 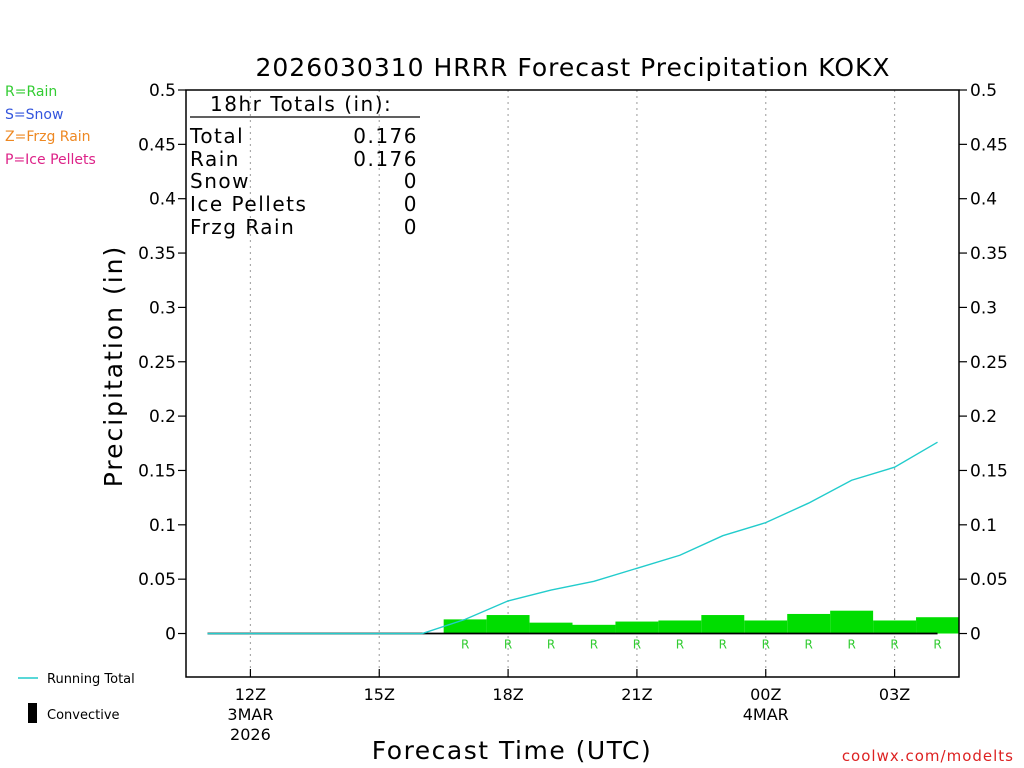 I want to click on totals-snow-value: 0, so click(x=411, y=181).